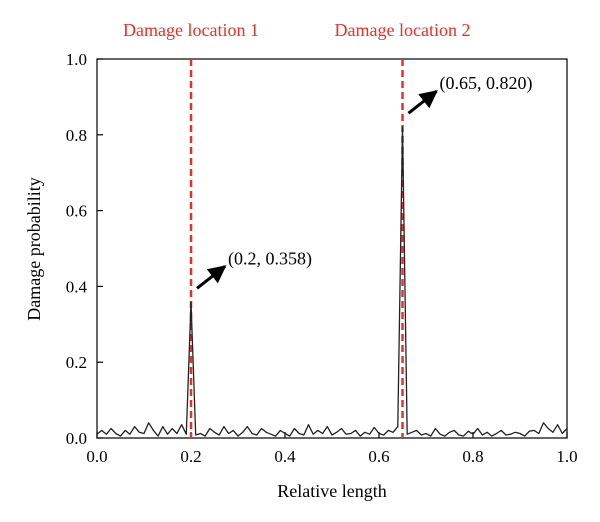 The image size is (600, 522). I want to click on y-tick-label: 0.6, so click(76, 211).